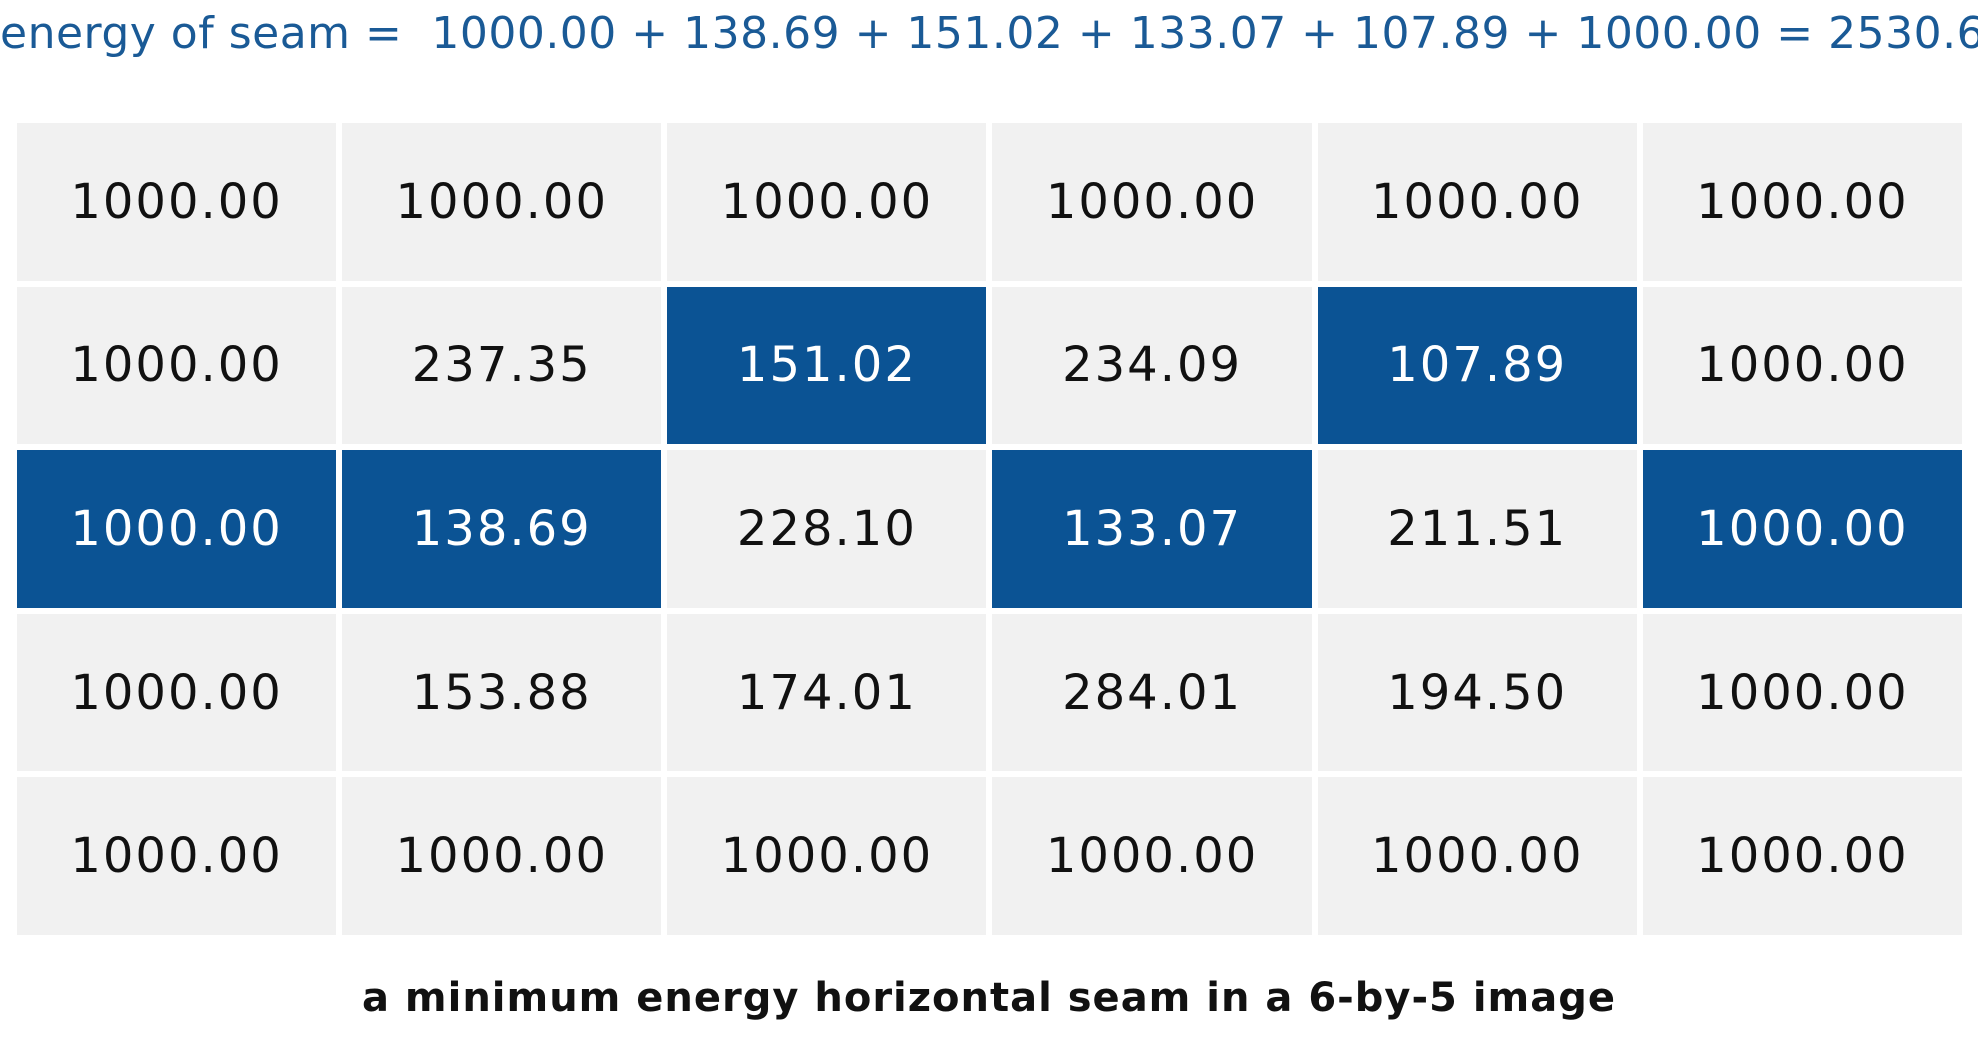 This screenshot has height=1038, width=1978. What do you see at coordinates (827, 529) in the screenshot?
I see `energy-cell: 228.10` at bounding box center [827, 529].